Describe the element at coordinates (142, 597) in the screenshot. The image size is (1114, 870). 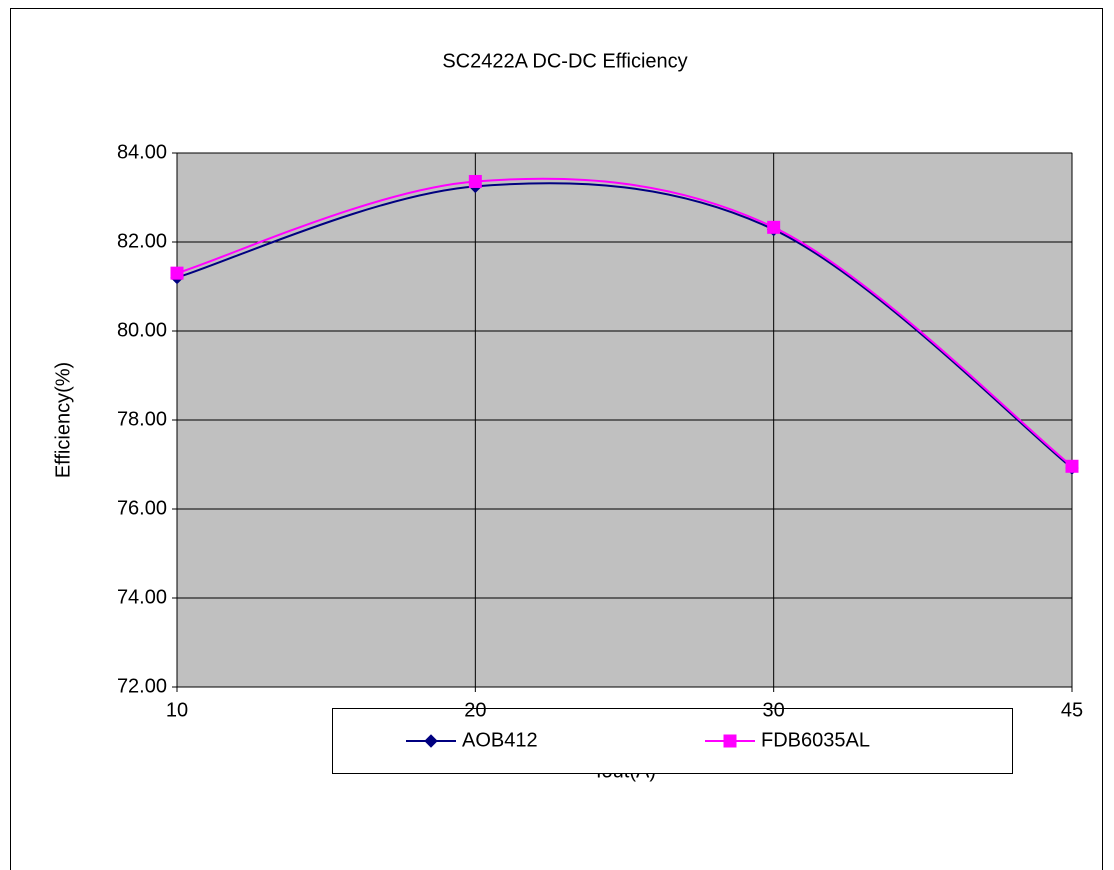
I see `y-tick-label: 74.00` at that location.